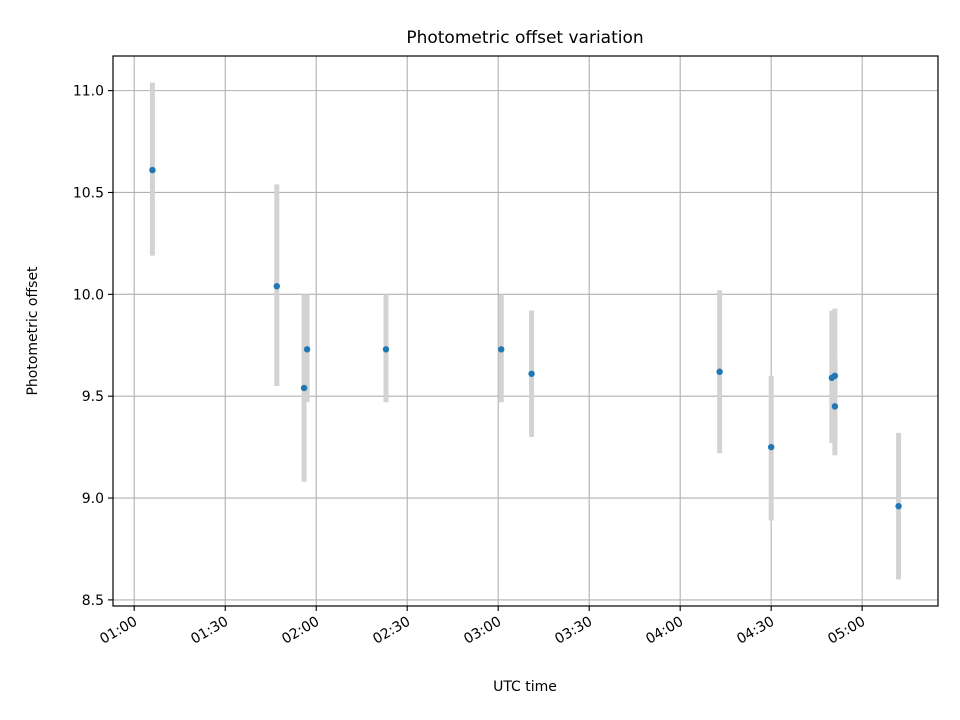  I want to click on y-axis-label: Photometric offset, so click(33, 331).